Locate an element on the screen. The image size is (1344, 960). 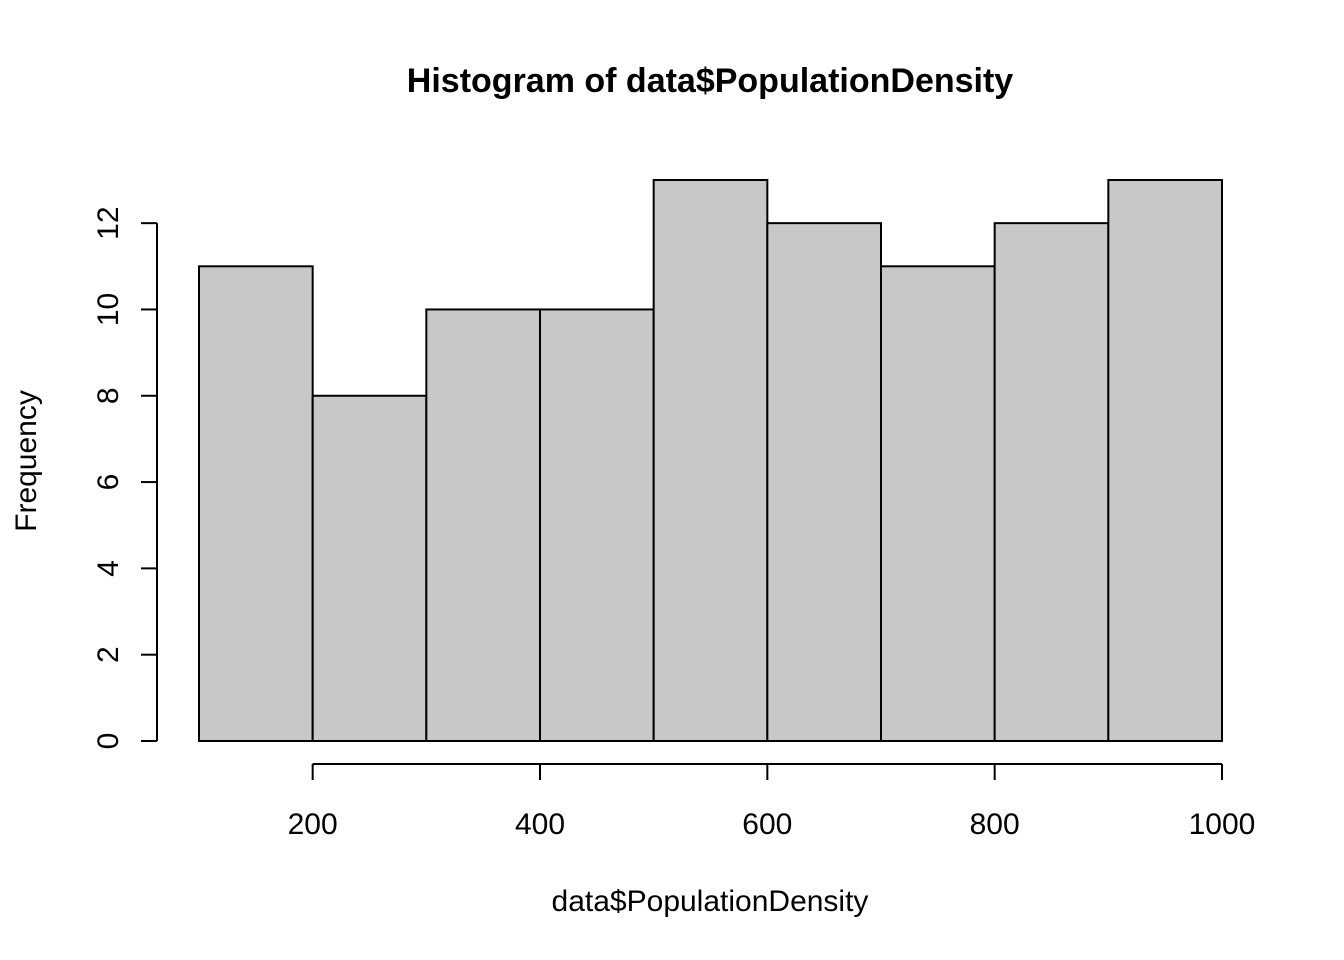
y-tick-label-8: 8 is located at coordinates (108, 395).